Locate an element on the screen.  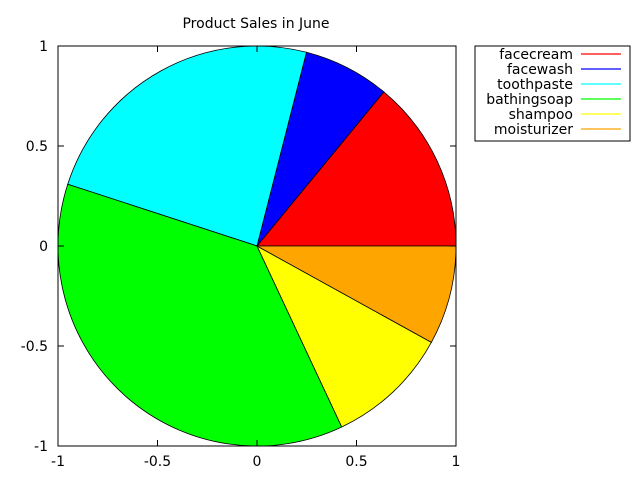
legend-label-bathingsoap: bathingsoap is located at coordinates (529, 100).